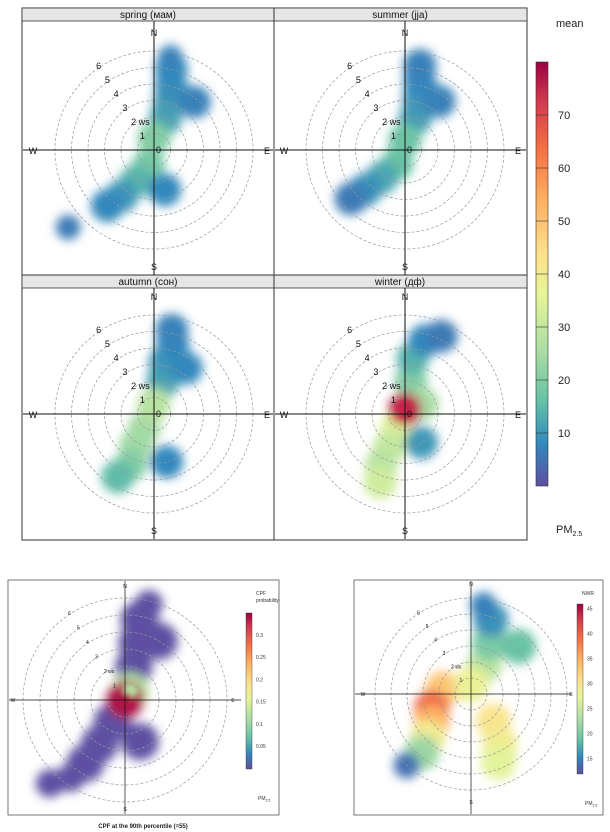 The width and height of the screenshot is (610, 832). I want to click on cpf-colorbar-tick-label: 0.05, so click(261, 747).